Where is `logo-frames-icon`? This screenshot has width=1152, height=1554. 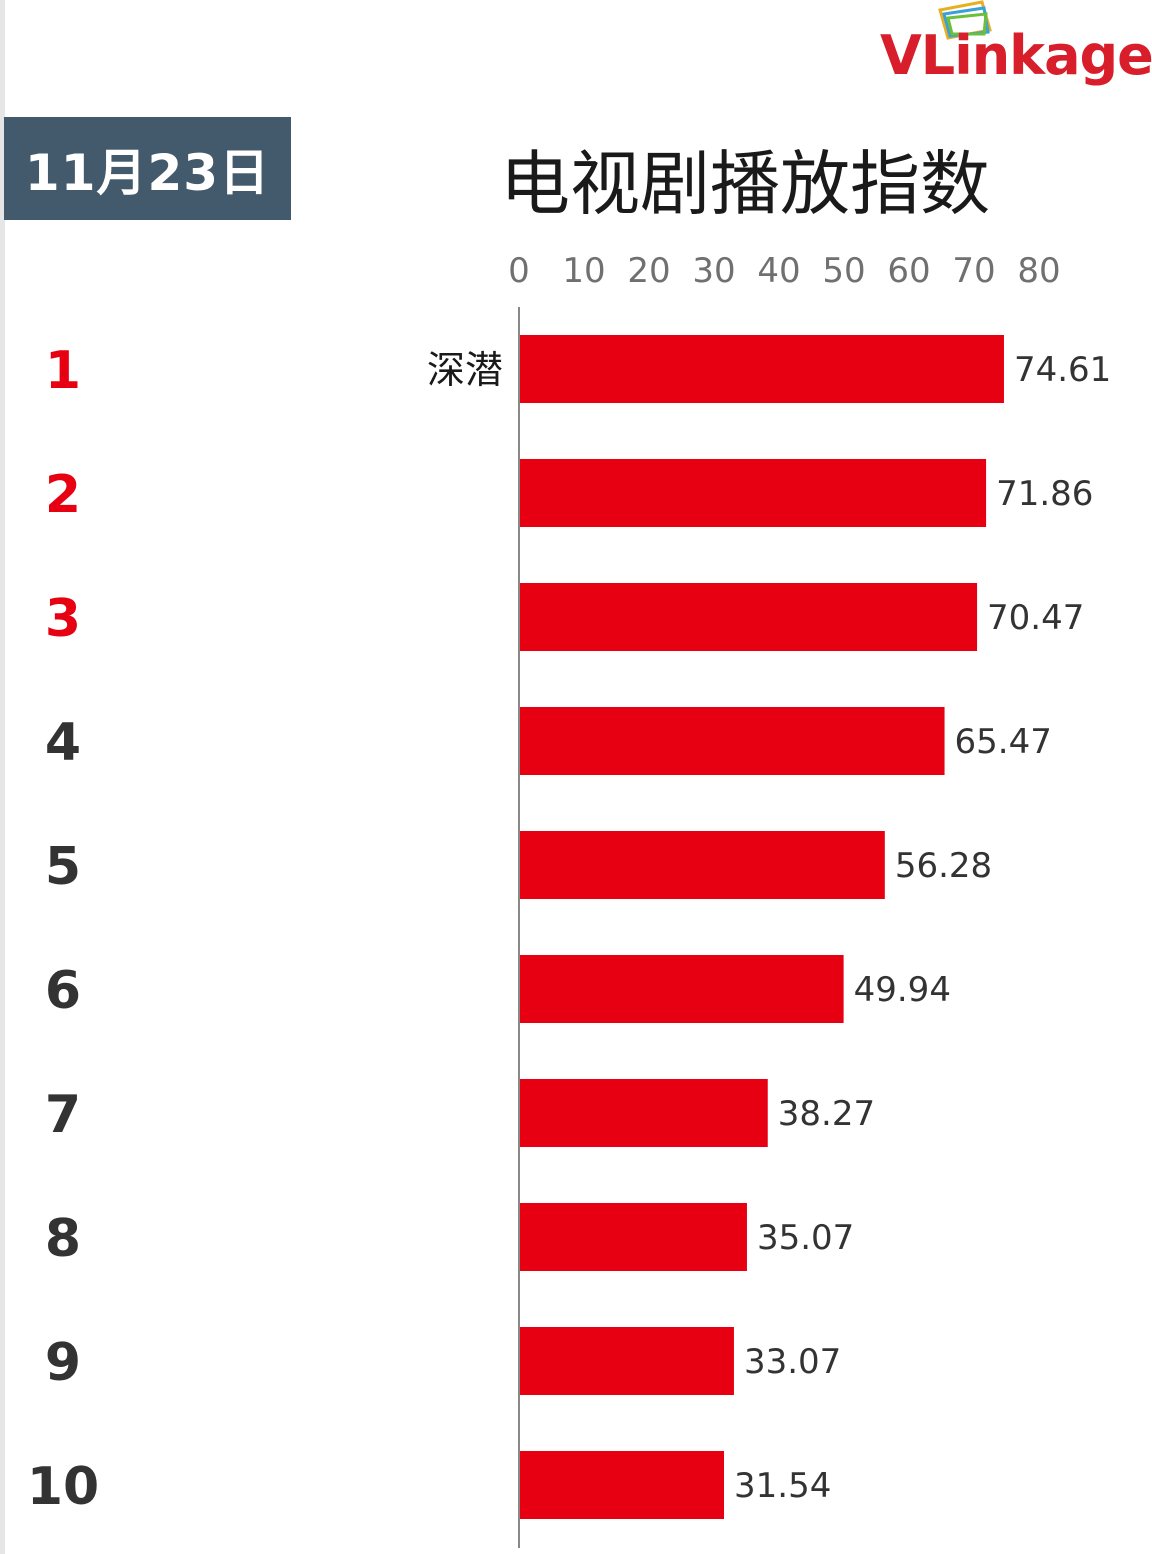 logo-frames-icon is located at coordinates (965, 20).